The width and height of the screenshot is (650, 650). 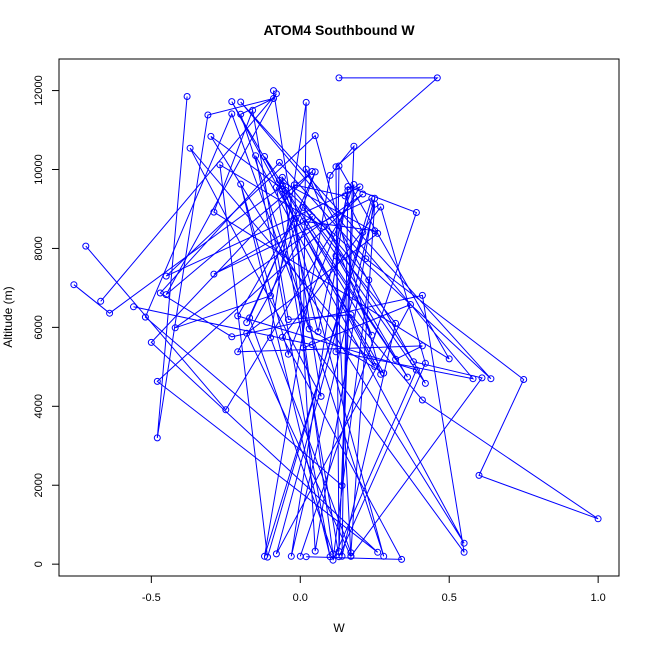 What do you see at coordinates (8, 316) in the screenshot?
I see `y-axis-label: Altitude (m)` at bounding box center [8, 316].